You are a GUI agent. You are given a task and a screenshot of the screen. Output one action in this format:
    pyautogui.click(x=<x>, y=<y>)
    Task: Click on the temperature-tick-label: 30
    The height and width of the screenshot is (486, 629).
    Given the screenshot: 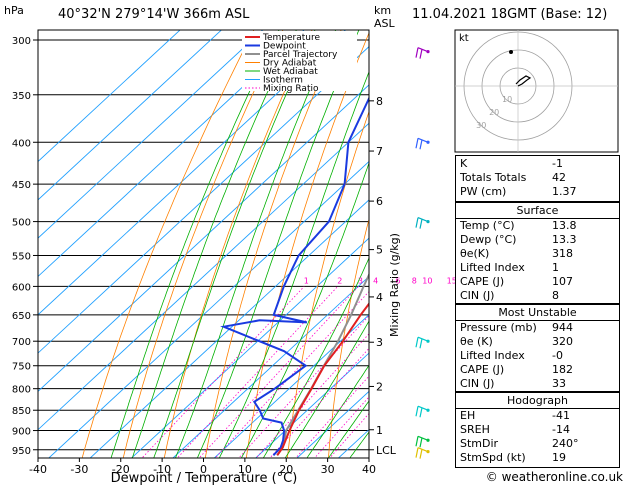 What is the action you would take?
    pyautogui.click(x=328, y=469)
    